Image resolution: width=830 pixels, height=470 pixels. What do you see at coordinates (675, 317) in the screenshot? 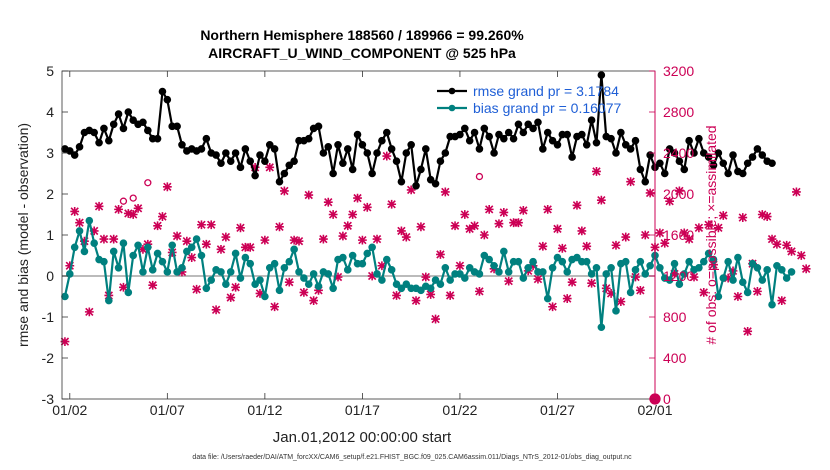
I see `y-right-tick-label: 800` at bounding box center [675, 317].